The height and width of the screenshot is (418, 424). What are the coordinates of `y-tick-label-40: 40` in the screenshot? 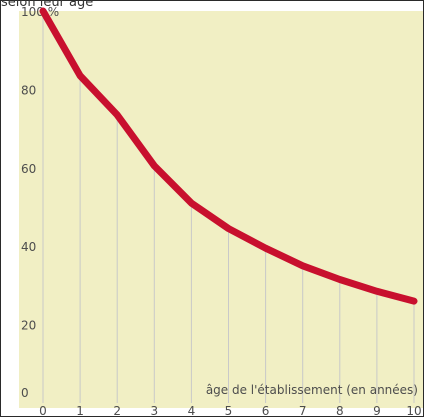 It's located at (28, 247).